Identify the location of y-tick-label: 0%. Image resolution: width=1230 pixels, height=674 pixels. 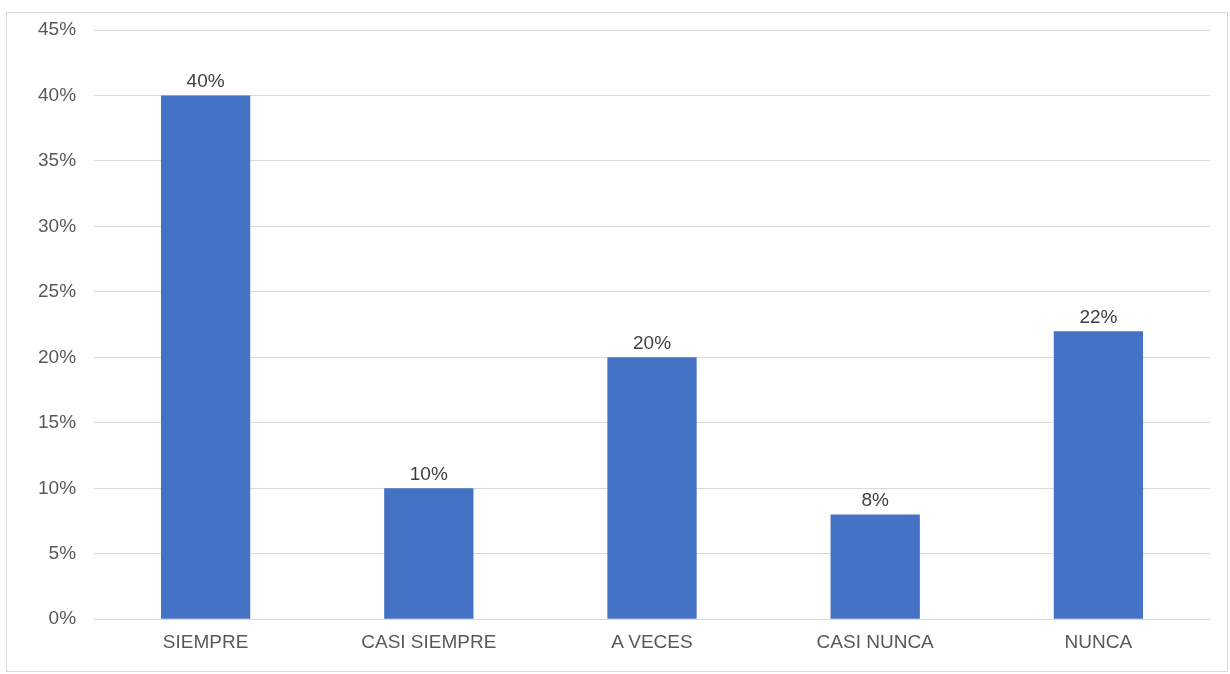
(62, 618).